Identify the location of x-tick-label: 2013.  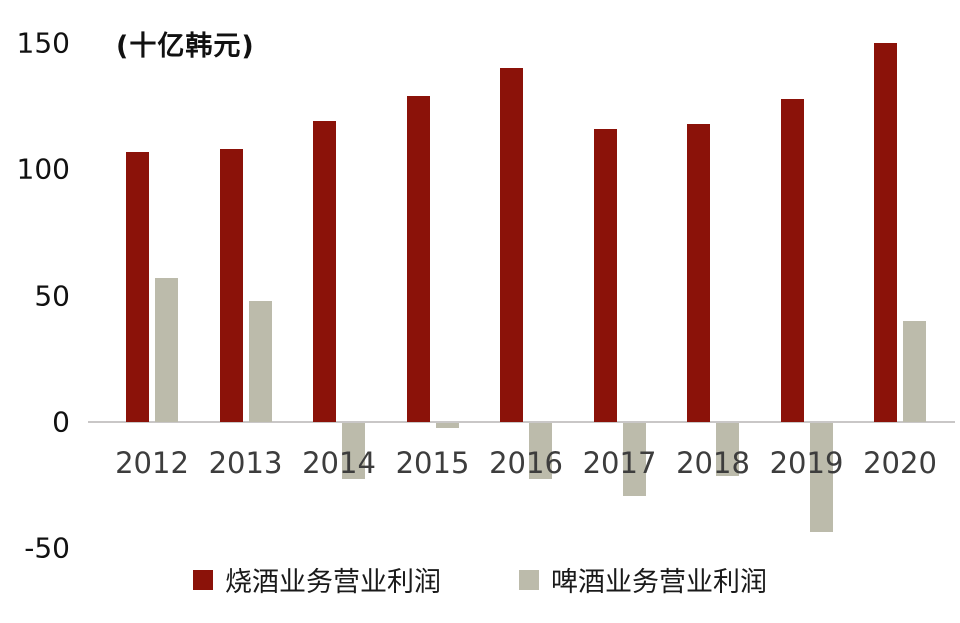
(245, 463).